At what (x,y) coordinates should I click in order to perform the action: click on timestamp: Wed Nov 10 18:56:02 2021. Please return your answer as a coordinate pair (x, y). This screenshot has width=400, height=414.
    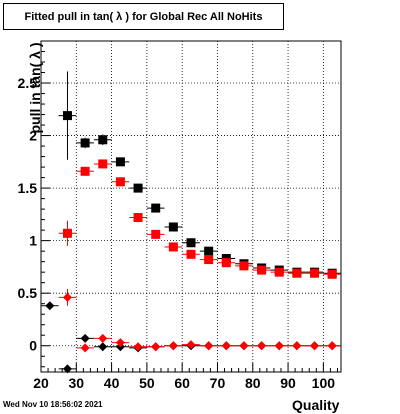
    Looking at the image, I should click on (53, 404).